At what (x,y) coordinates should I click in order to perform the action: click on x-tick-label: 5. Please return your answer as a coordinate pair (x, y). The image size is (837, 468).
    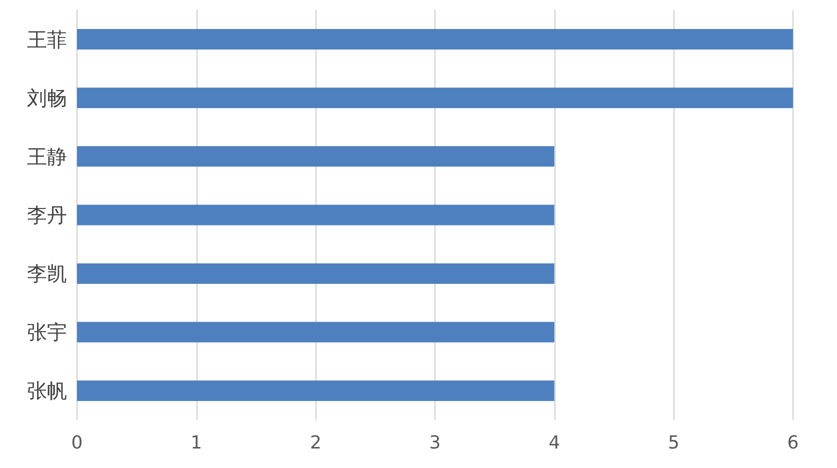
    Looking at the image, I should click on (674, 443).